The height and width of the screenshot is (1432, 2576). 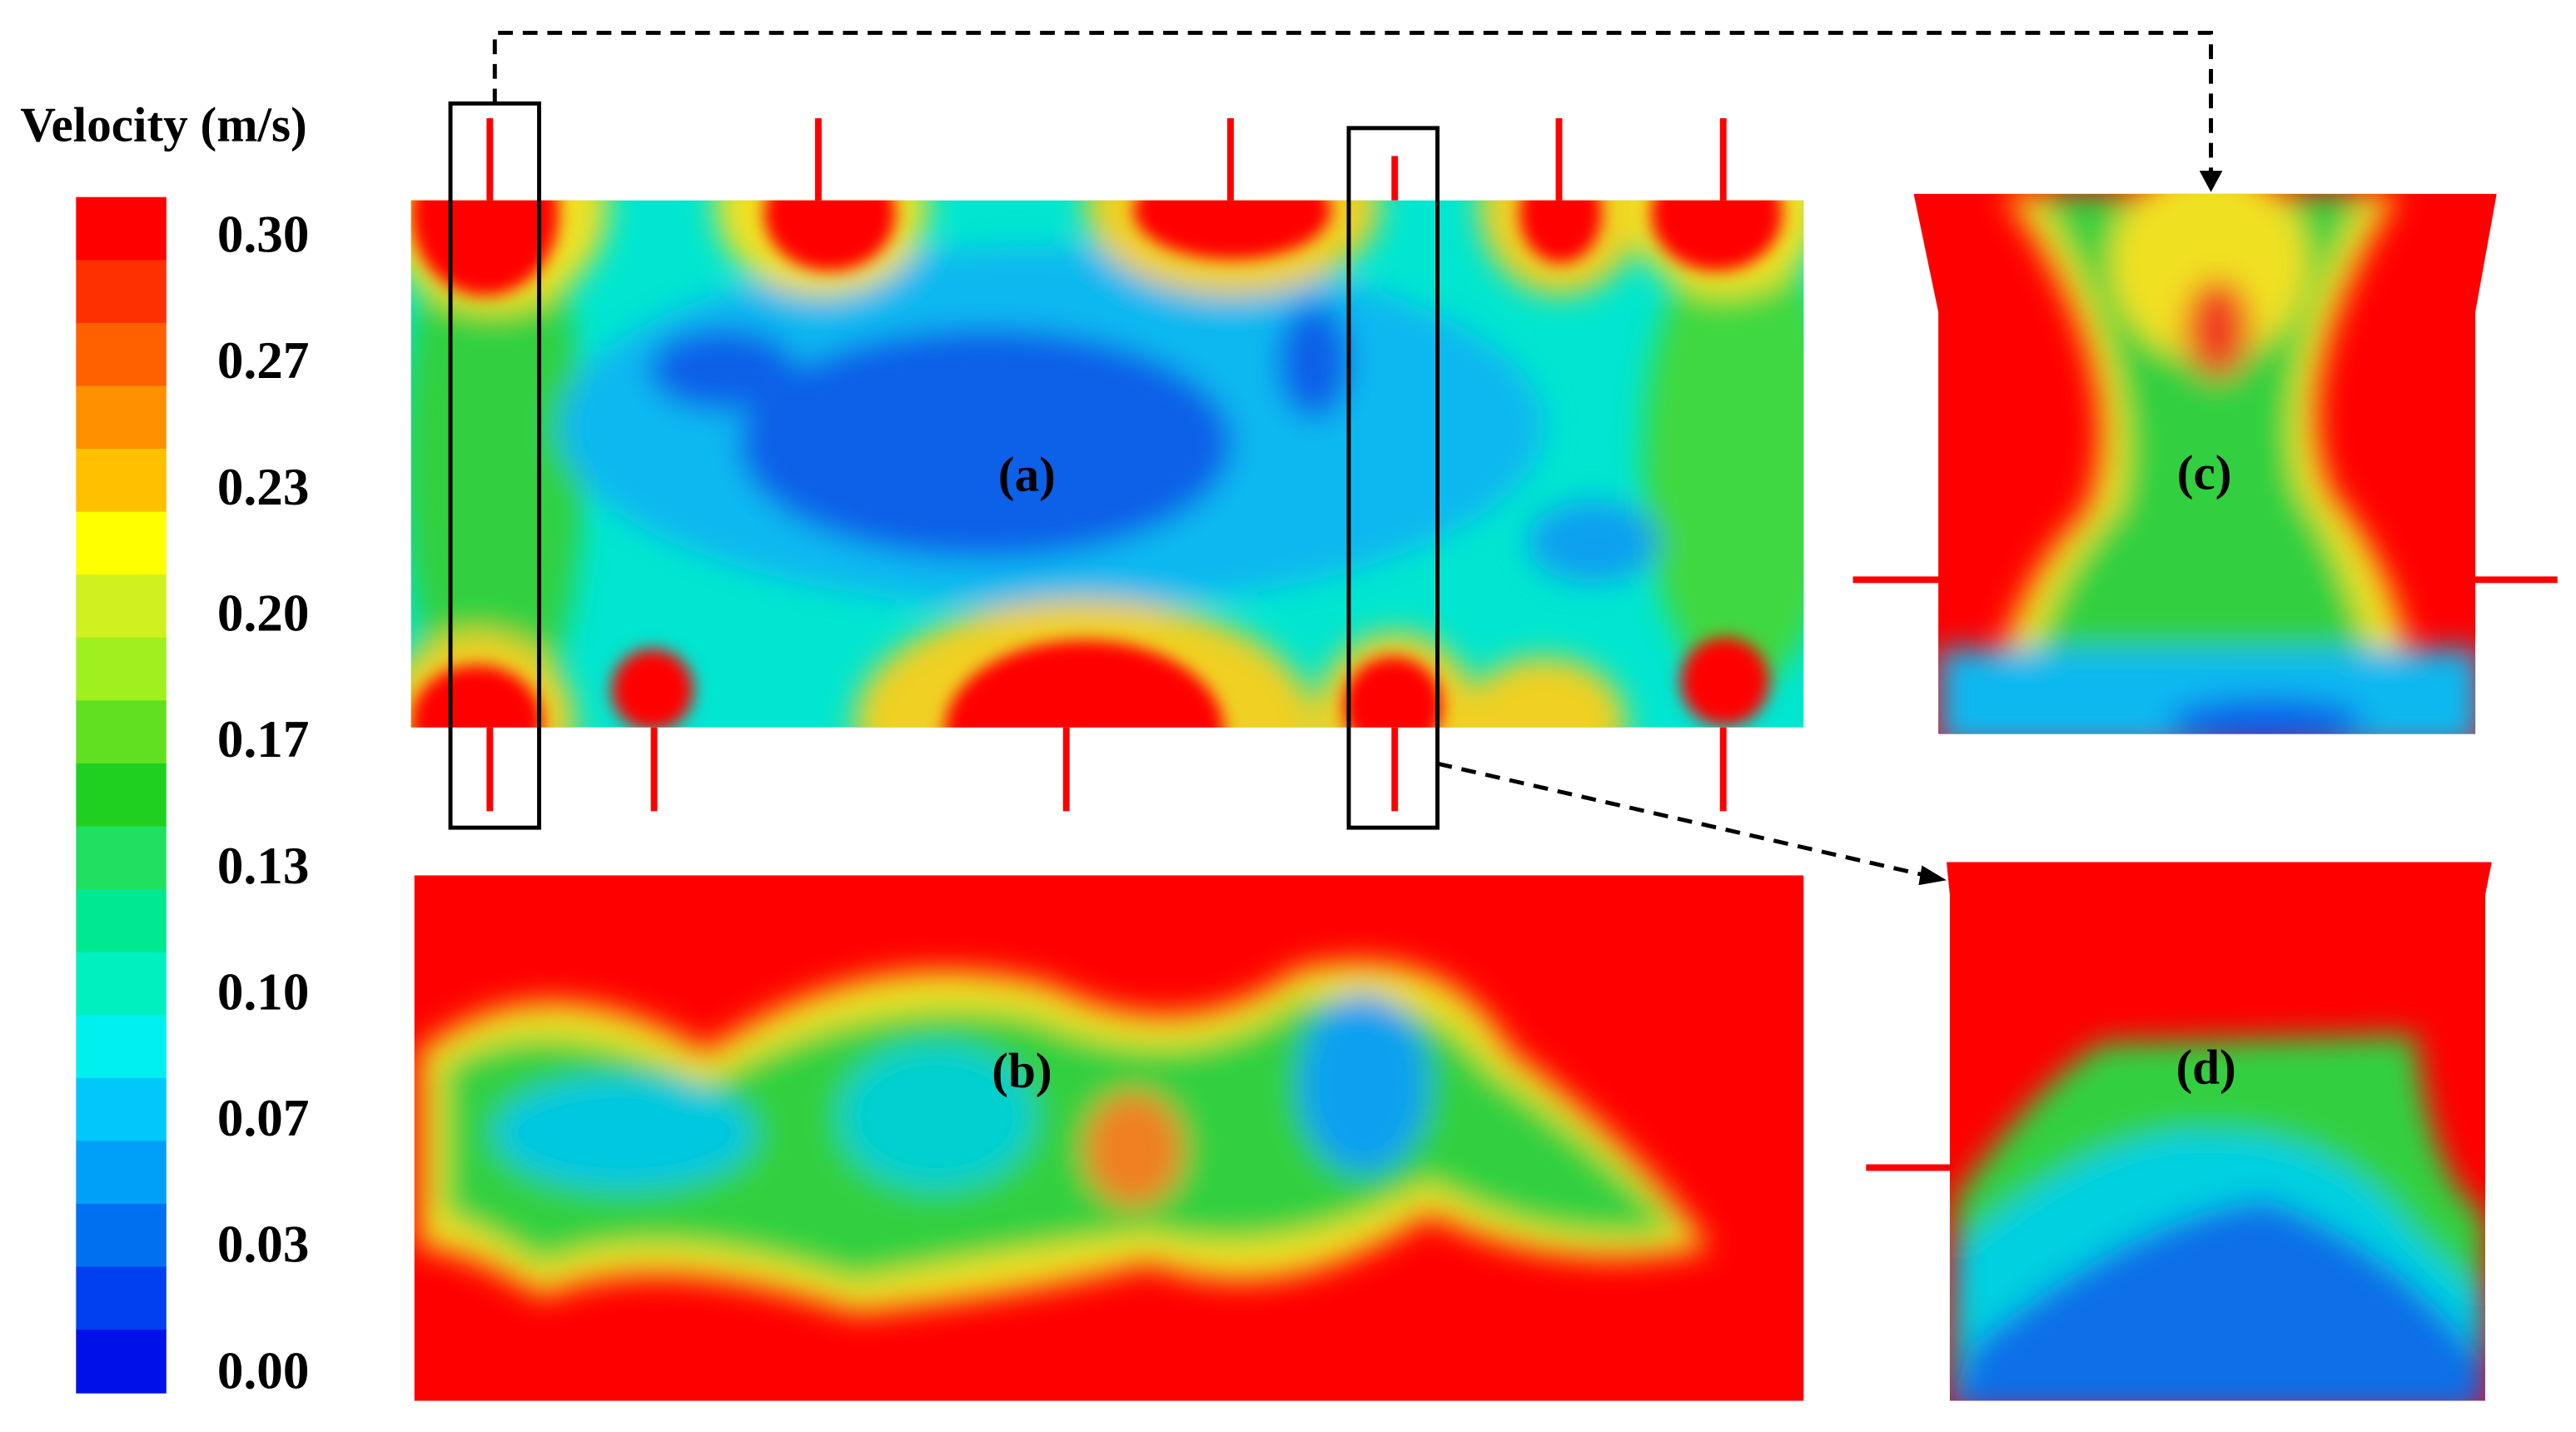 I want to click on panel-label: (b), so click(x=1022, y=1070).